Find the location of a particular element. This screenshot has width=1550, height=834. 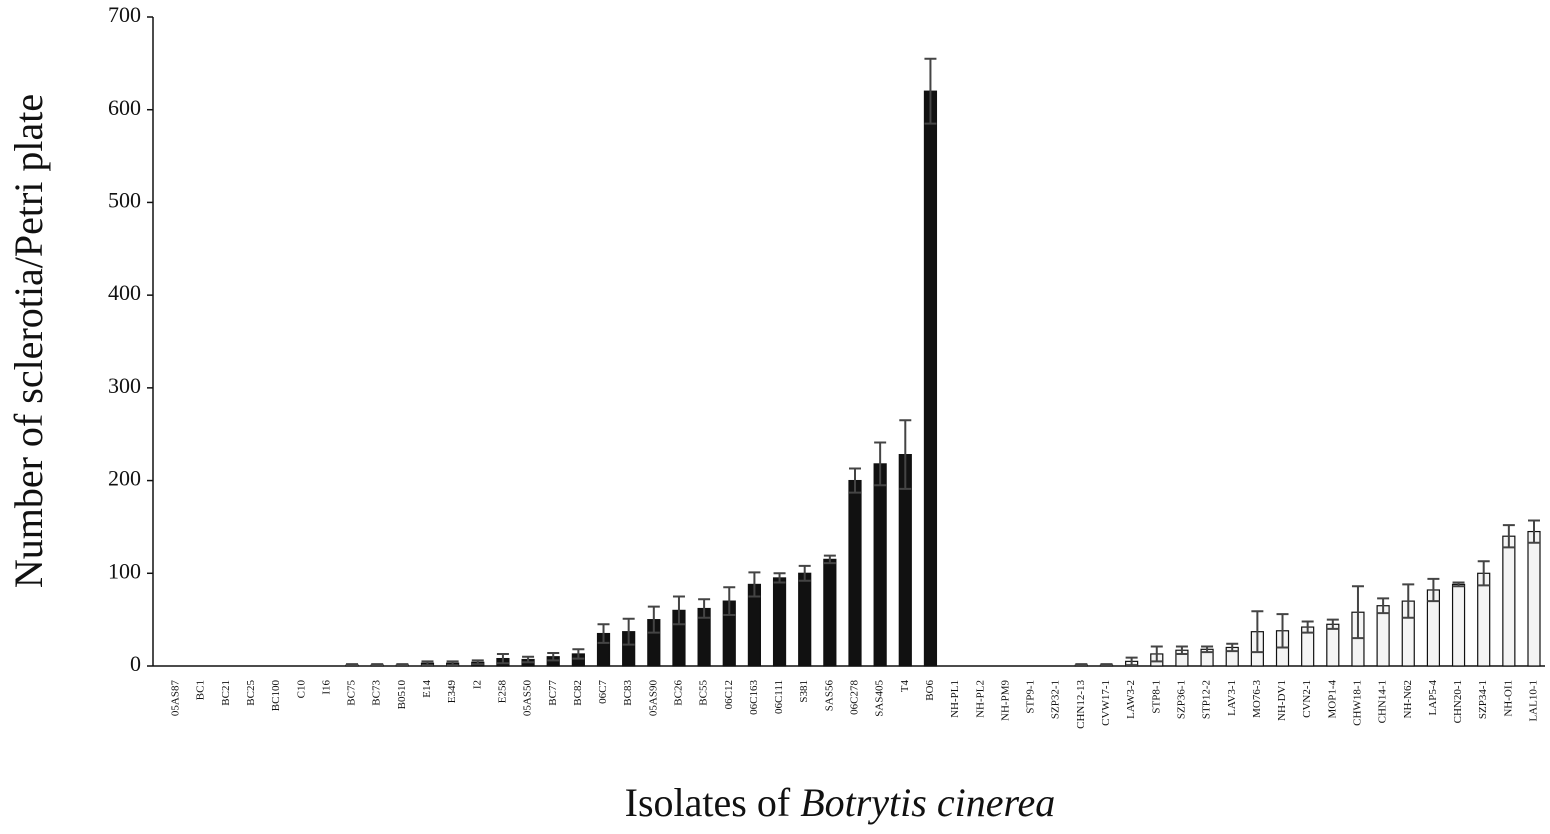

y-tick-label: 700 is located at coordinates (124, 14).